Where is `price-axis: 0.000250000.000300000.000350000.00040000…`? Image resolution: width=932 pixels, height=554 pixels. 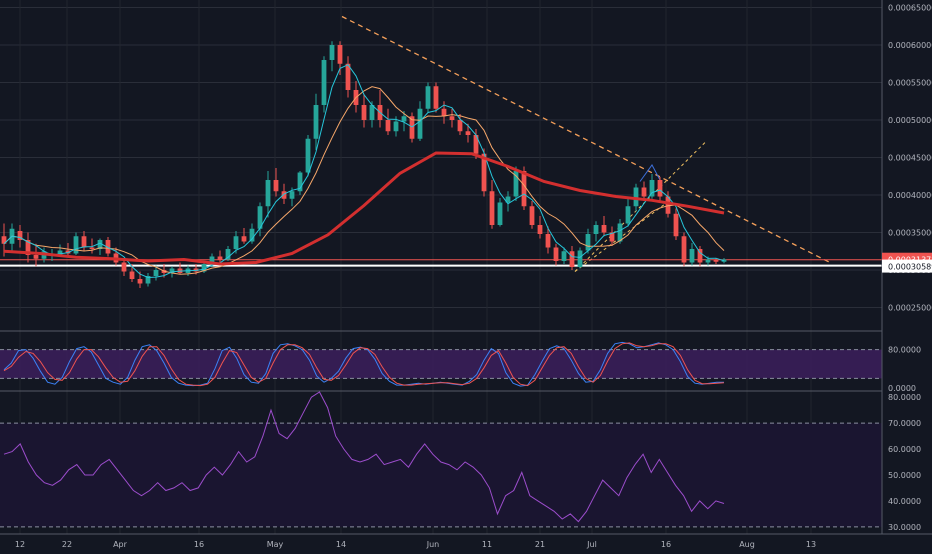 price-axis: 0.000250000.000300000.000350000.00040000… is located at coordinates (906, 275).